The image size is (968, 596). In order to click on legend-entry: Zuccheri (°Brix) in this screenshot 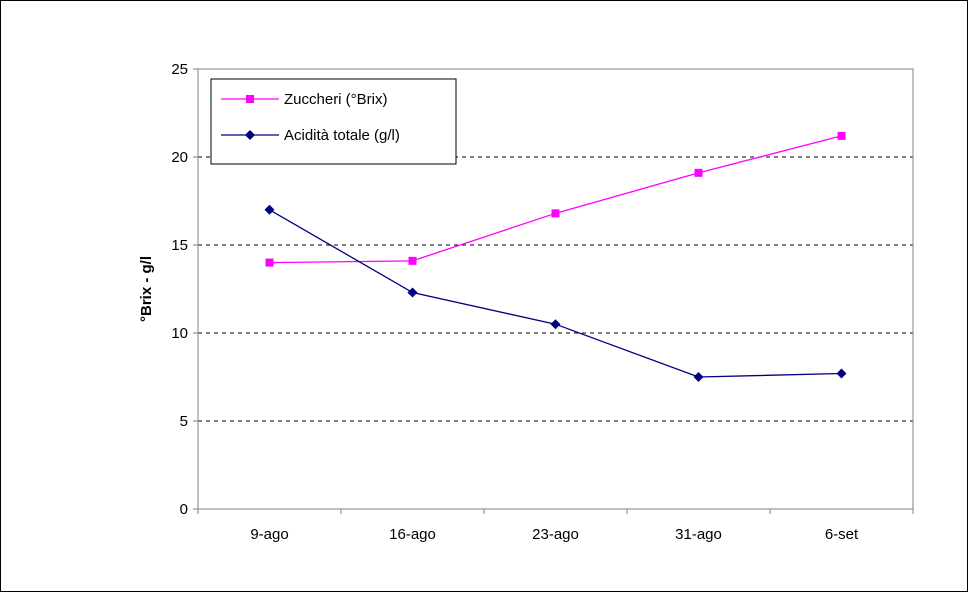, I will do `click(304, 99)`.